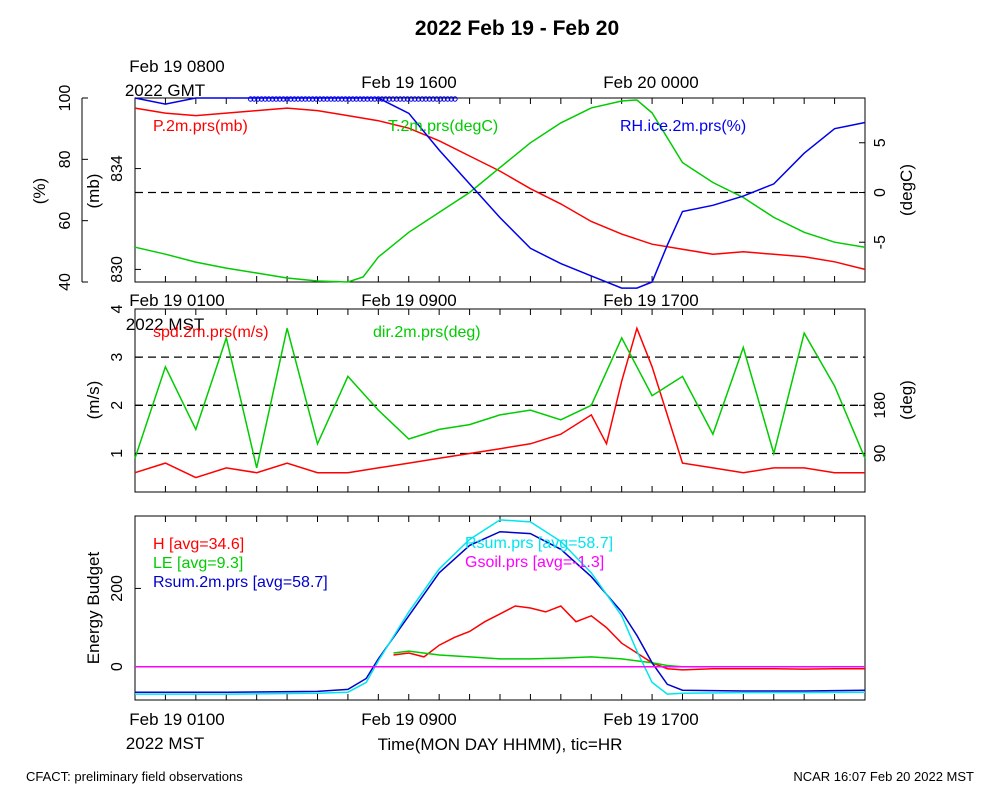 The height and width of the screenshot is (800, 1000). Describe the element at coordinates (176, 66) in the screenshot. I see `time-label: Feb 19 0800` at that location.